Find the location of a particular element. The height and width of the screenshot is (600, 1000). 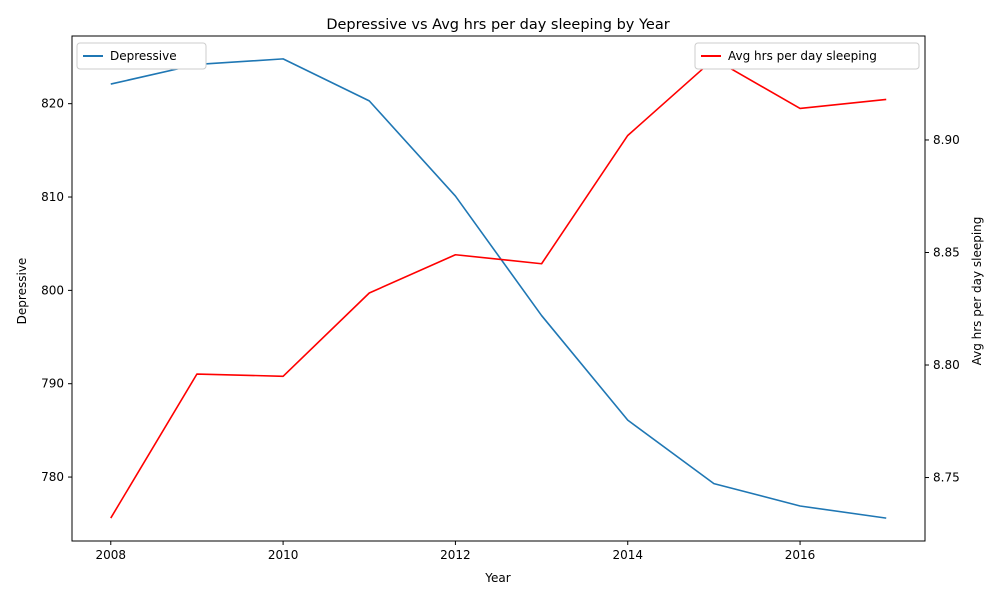

y-left-tick-label: 810 is located at coordinates (52, 197).